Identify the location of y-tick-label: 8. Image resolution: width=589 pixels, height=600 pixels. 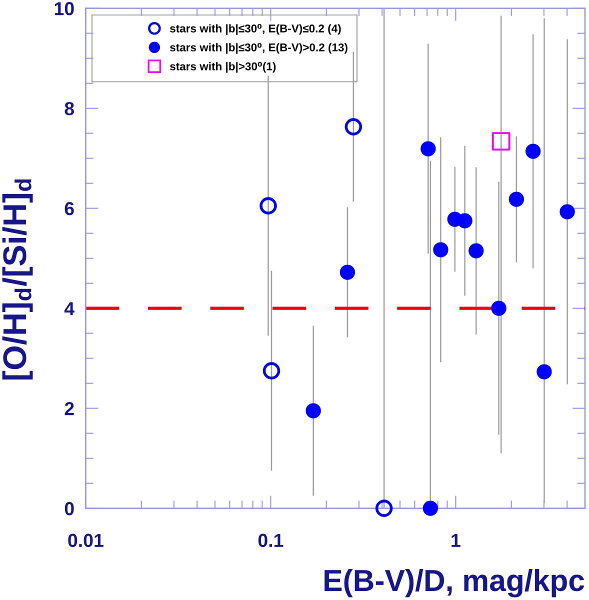
(69, 109).